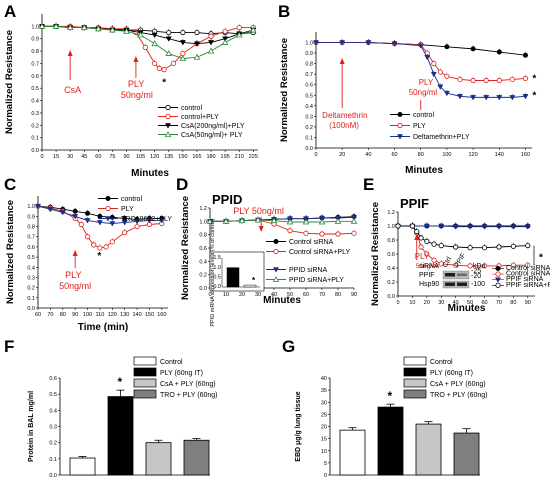  I want to click on panel-a-asterisk: *, so click(164, 83).